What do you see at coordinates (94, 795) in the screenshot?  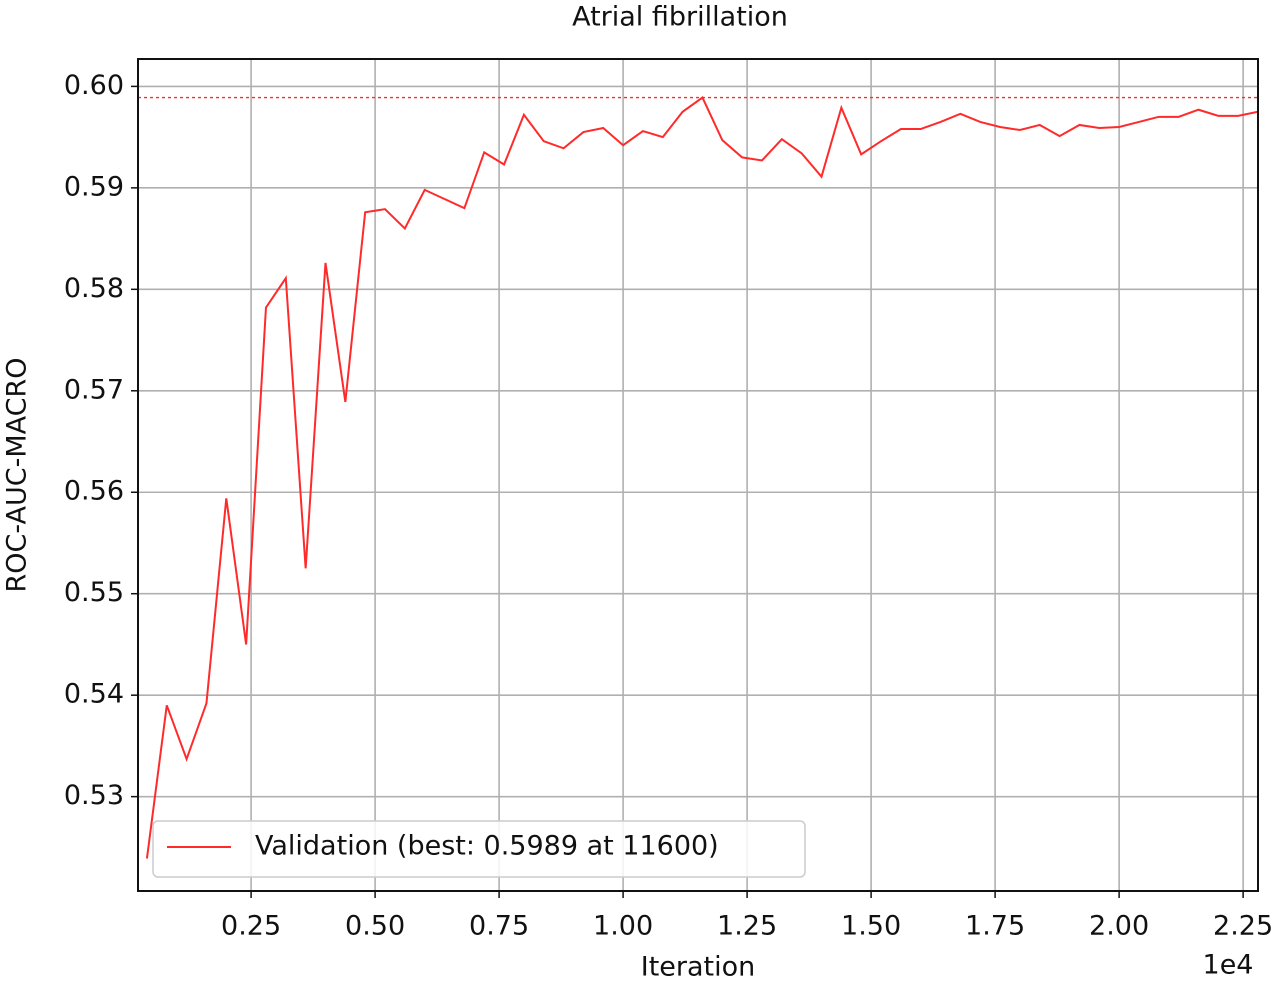 I see `y-tick-label: 0.53` at bounding box center [94, 795].